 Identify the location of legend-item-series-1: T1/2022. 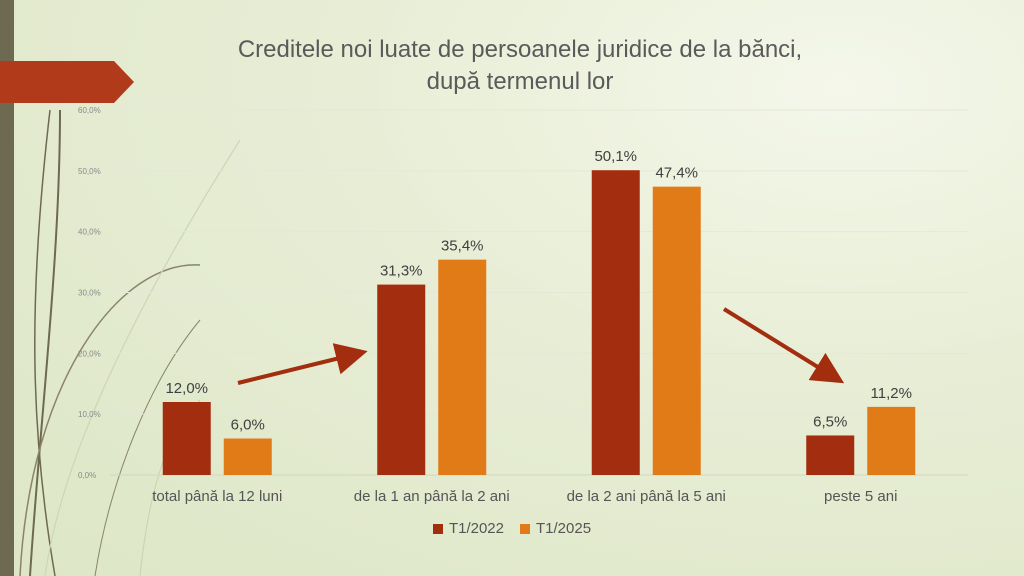
(468, 528).